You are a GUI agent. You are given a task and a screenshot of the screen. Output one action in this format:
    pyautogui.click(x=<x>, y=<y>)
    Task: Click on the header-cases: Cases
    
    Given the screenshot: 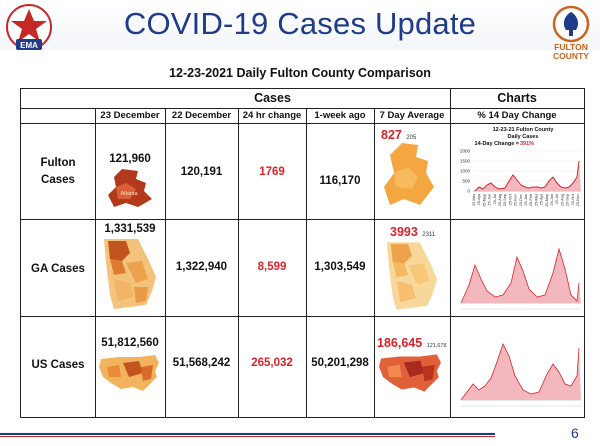 What is the action you would take?
    pyautogui.click(x=272, y=98)
    